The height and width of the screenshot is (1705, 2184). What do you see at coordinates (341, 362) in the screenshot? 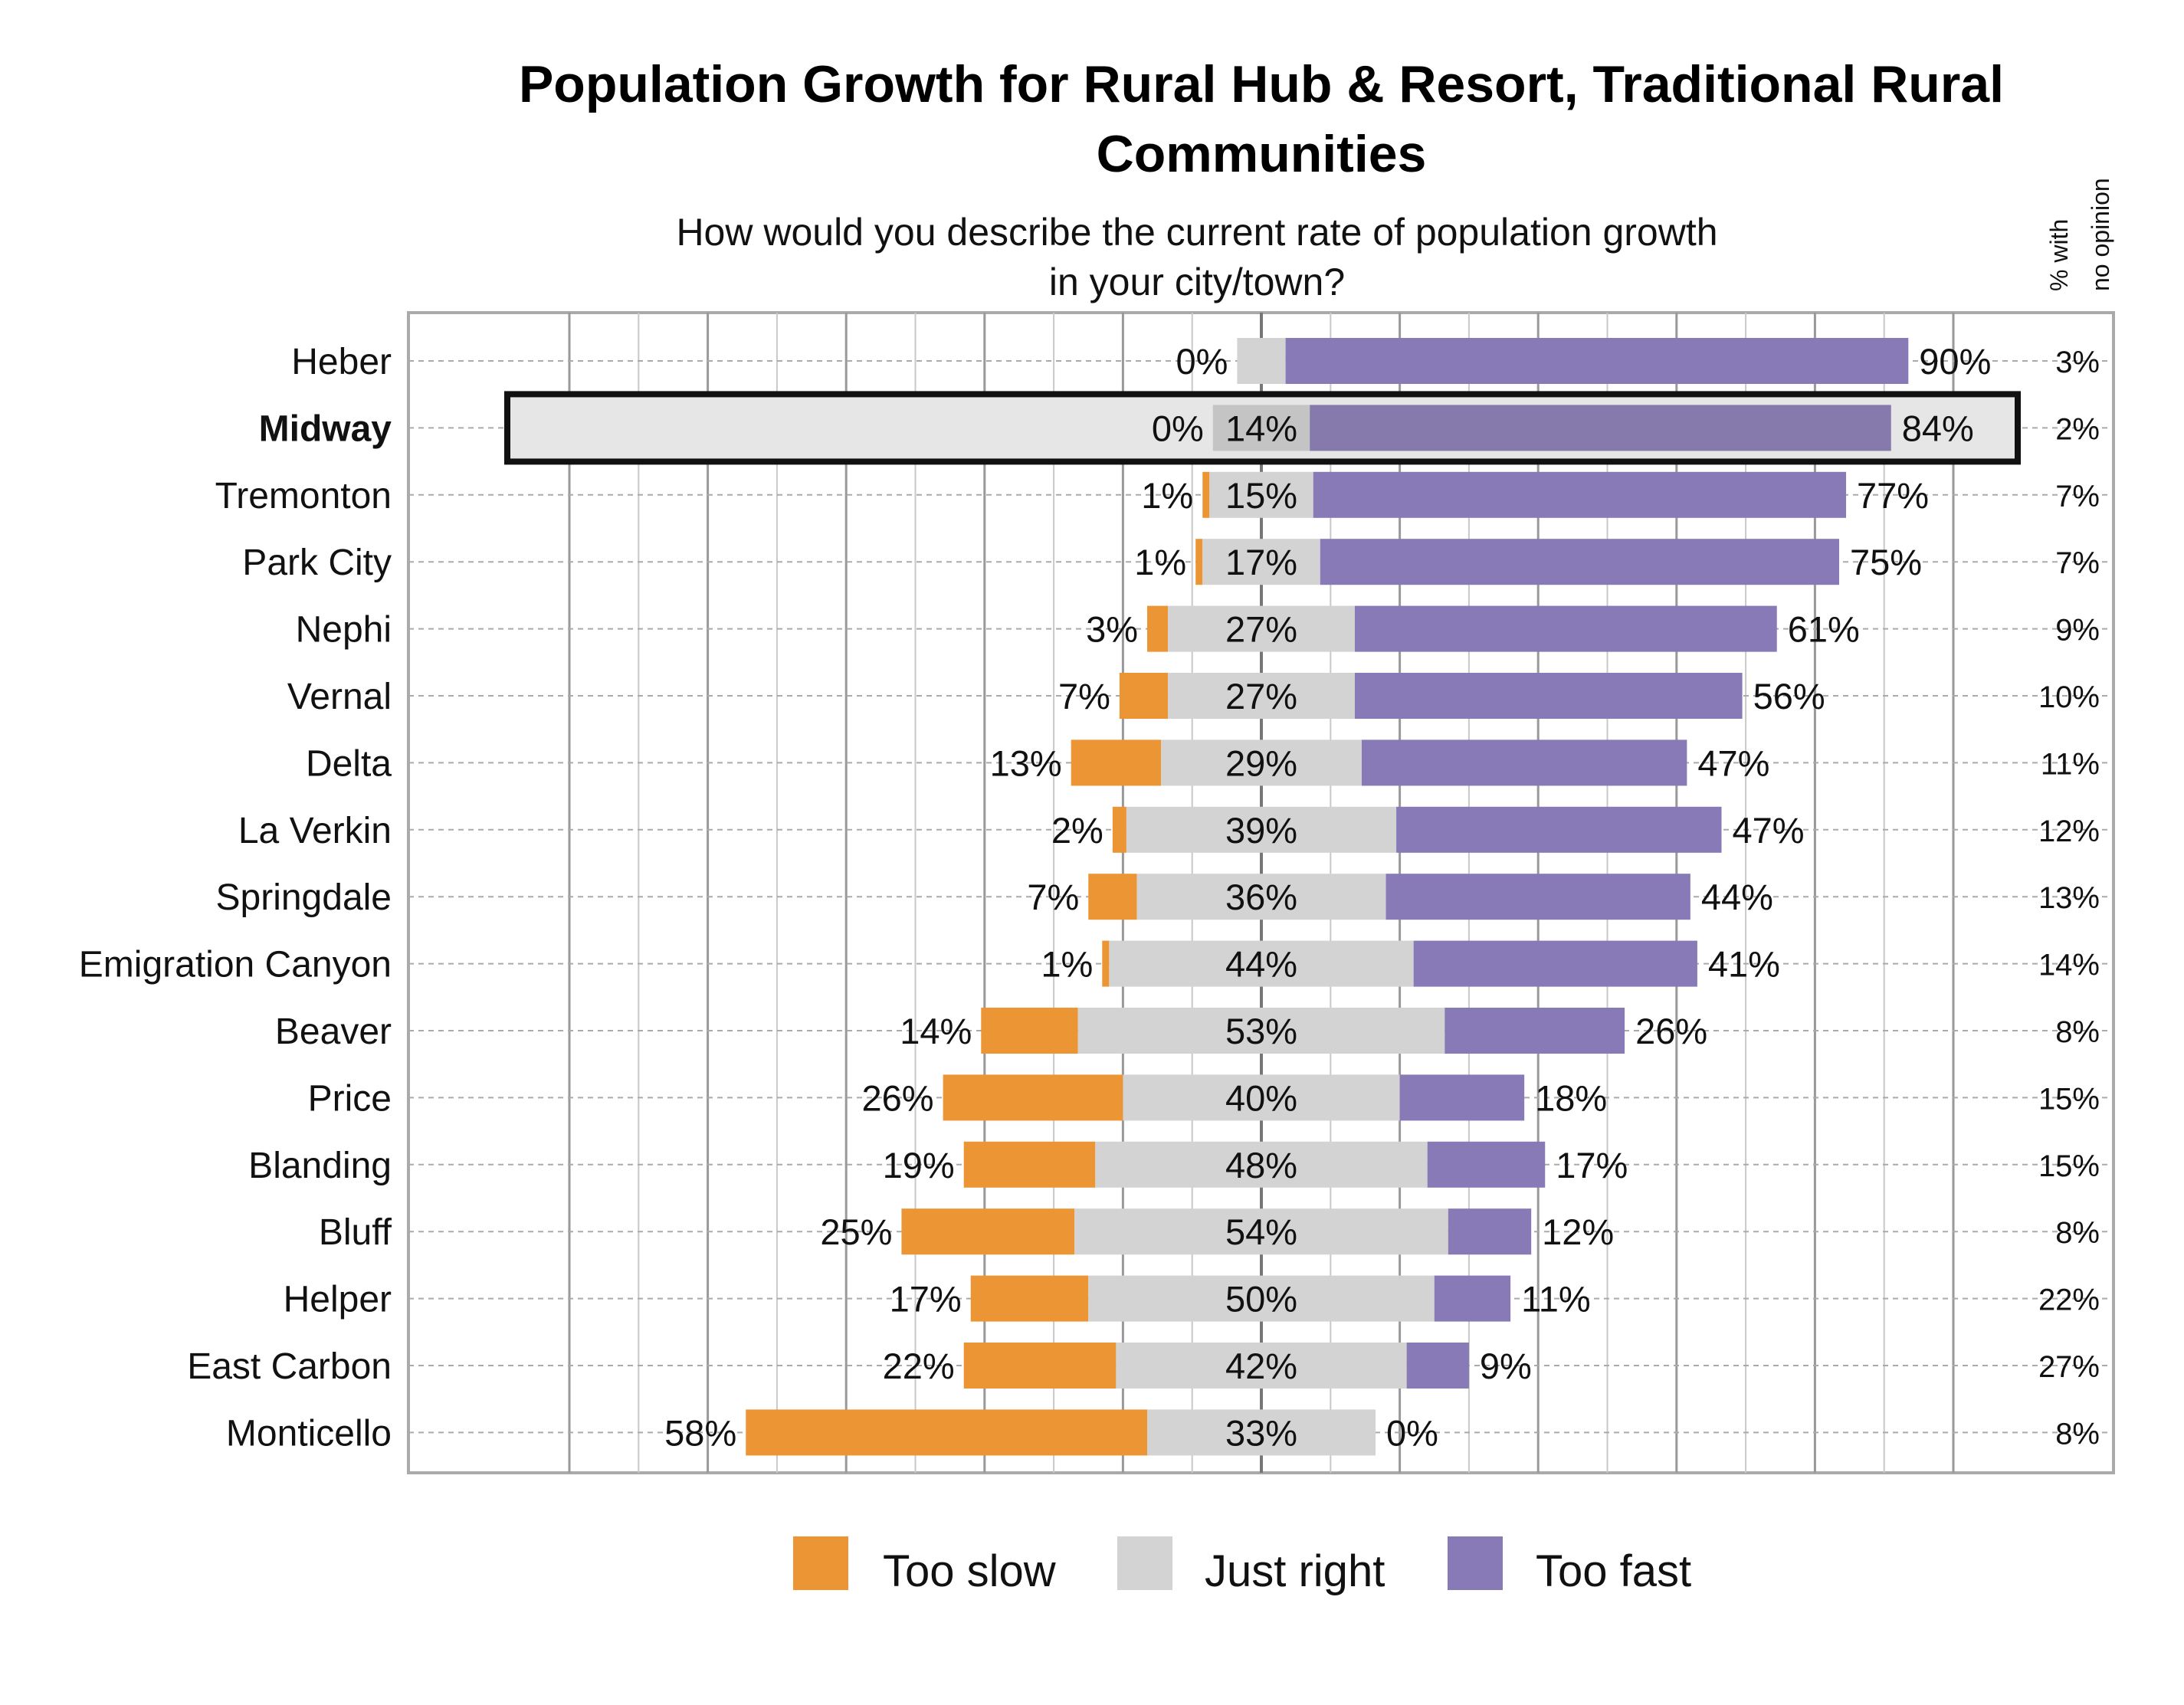
I see `category-label: Heber` at bounding box center [341, 362].